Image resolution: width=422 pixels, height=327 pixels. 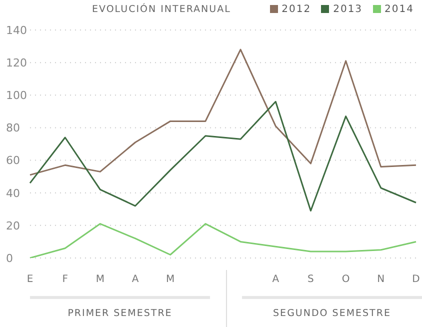 I want to click on y-tick-label: 140, so click(x=16, y=30).